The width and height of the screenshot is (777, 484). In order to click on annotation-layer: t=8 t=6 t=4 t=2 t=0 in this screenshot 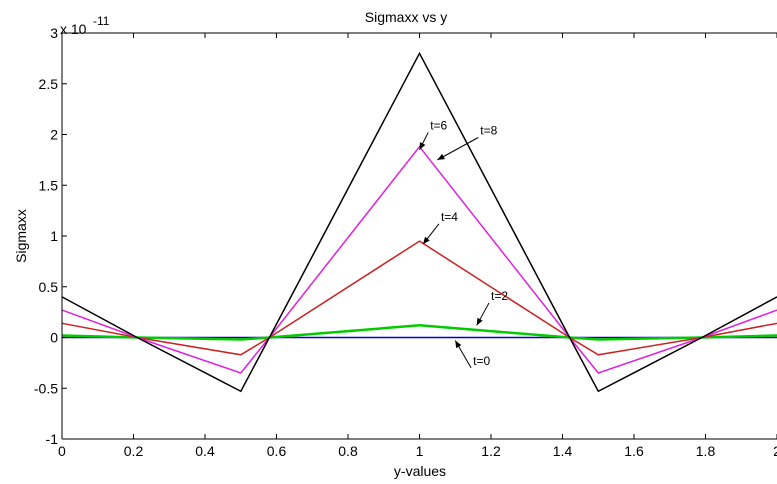, I will do `click(463, 243)`.